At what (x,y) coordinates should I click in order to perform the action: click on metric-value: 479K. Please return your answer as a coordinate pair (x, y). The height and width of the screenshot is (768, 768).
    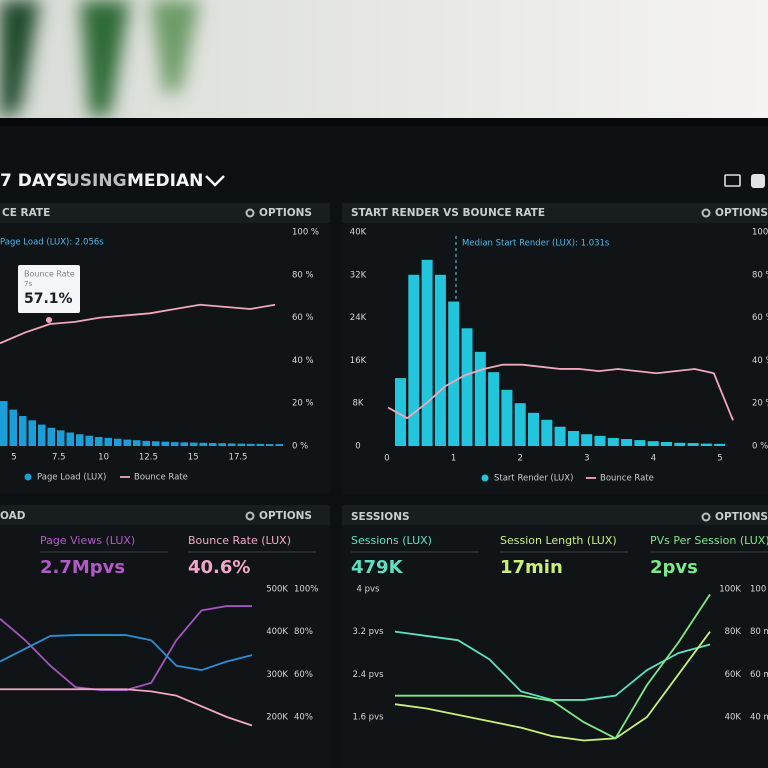
    Looking at the image, I should click on (377, 567).